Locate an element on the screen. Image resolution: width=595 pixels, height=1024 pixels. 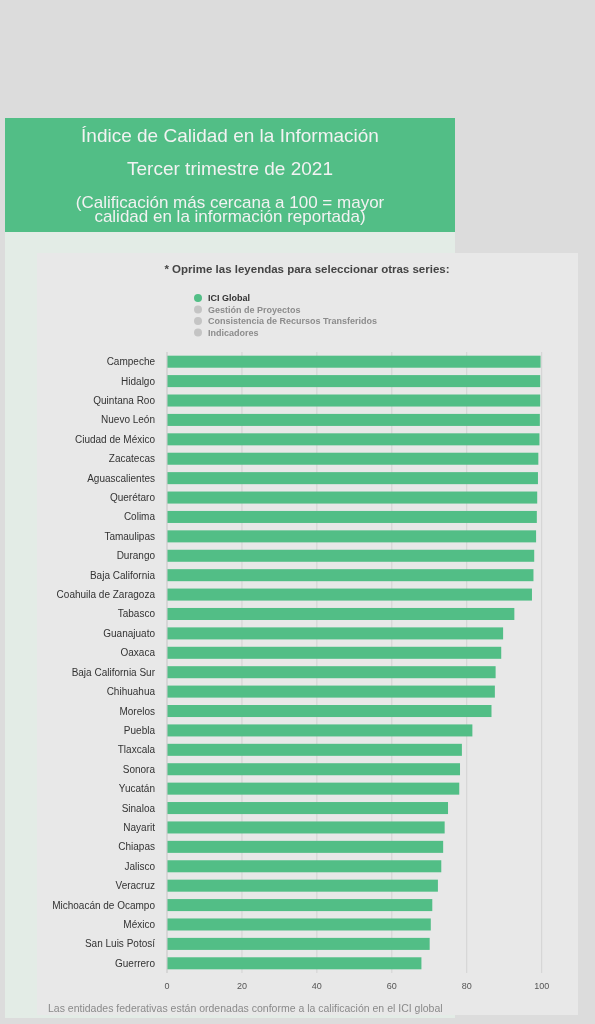
y-tick-label: Baja California is located at coordinates (122, 575).